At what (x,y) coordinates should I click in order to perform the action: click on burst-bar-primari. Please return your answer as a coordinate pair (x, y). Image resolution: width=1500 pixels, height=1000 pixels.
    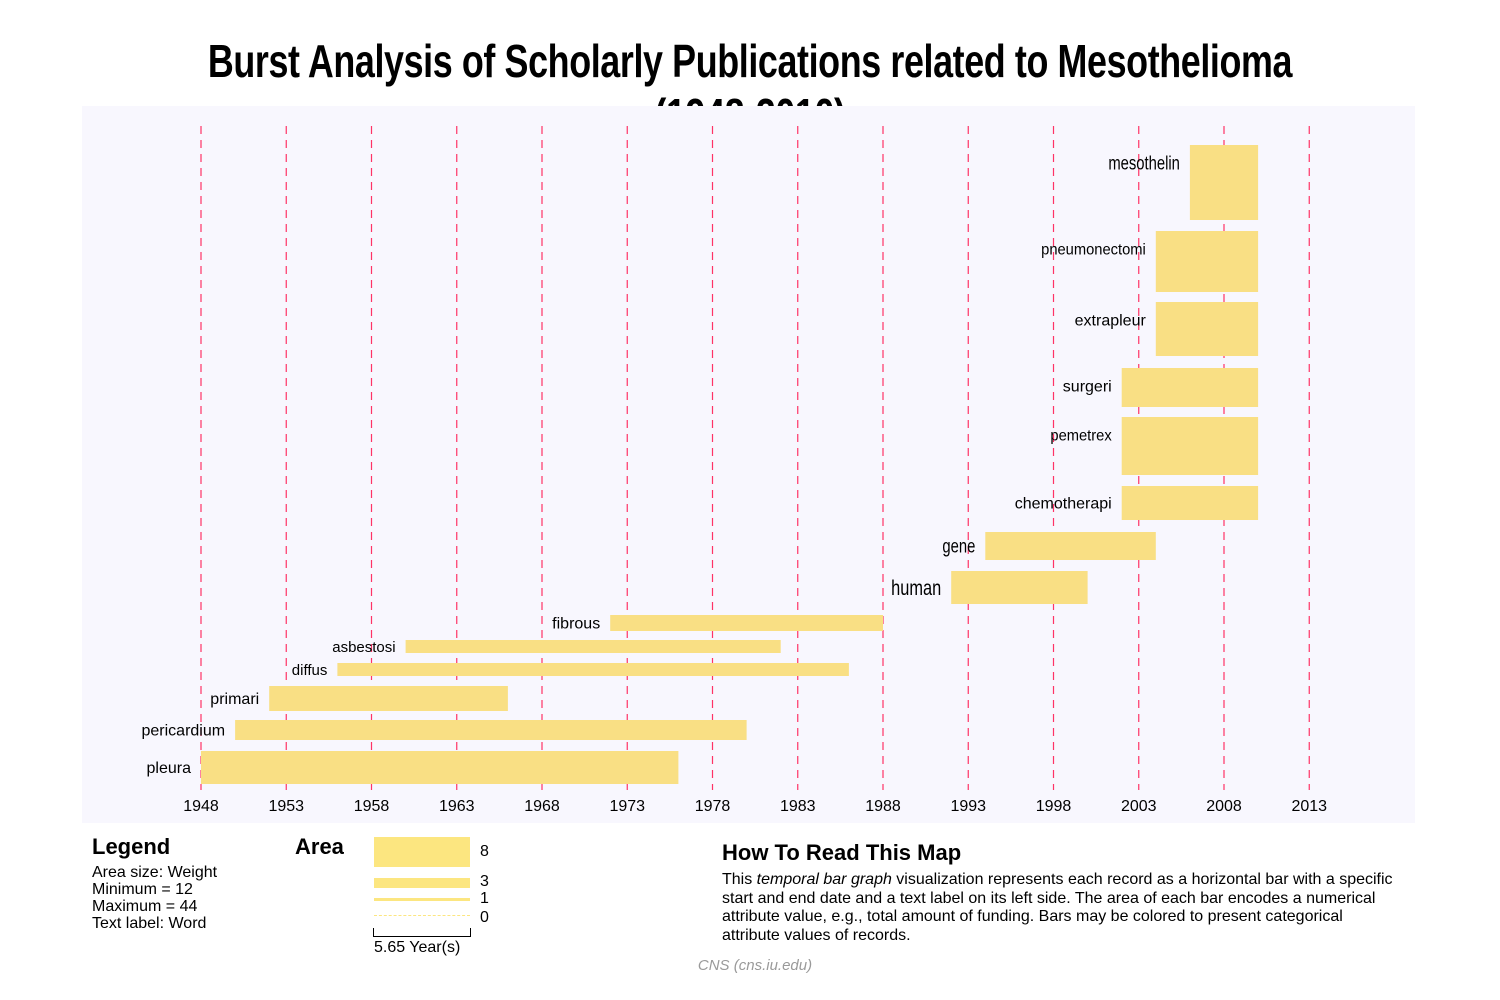
    Looking at the image, I should click on (388, 698).